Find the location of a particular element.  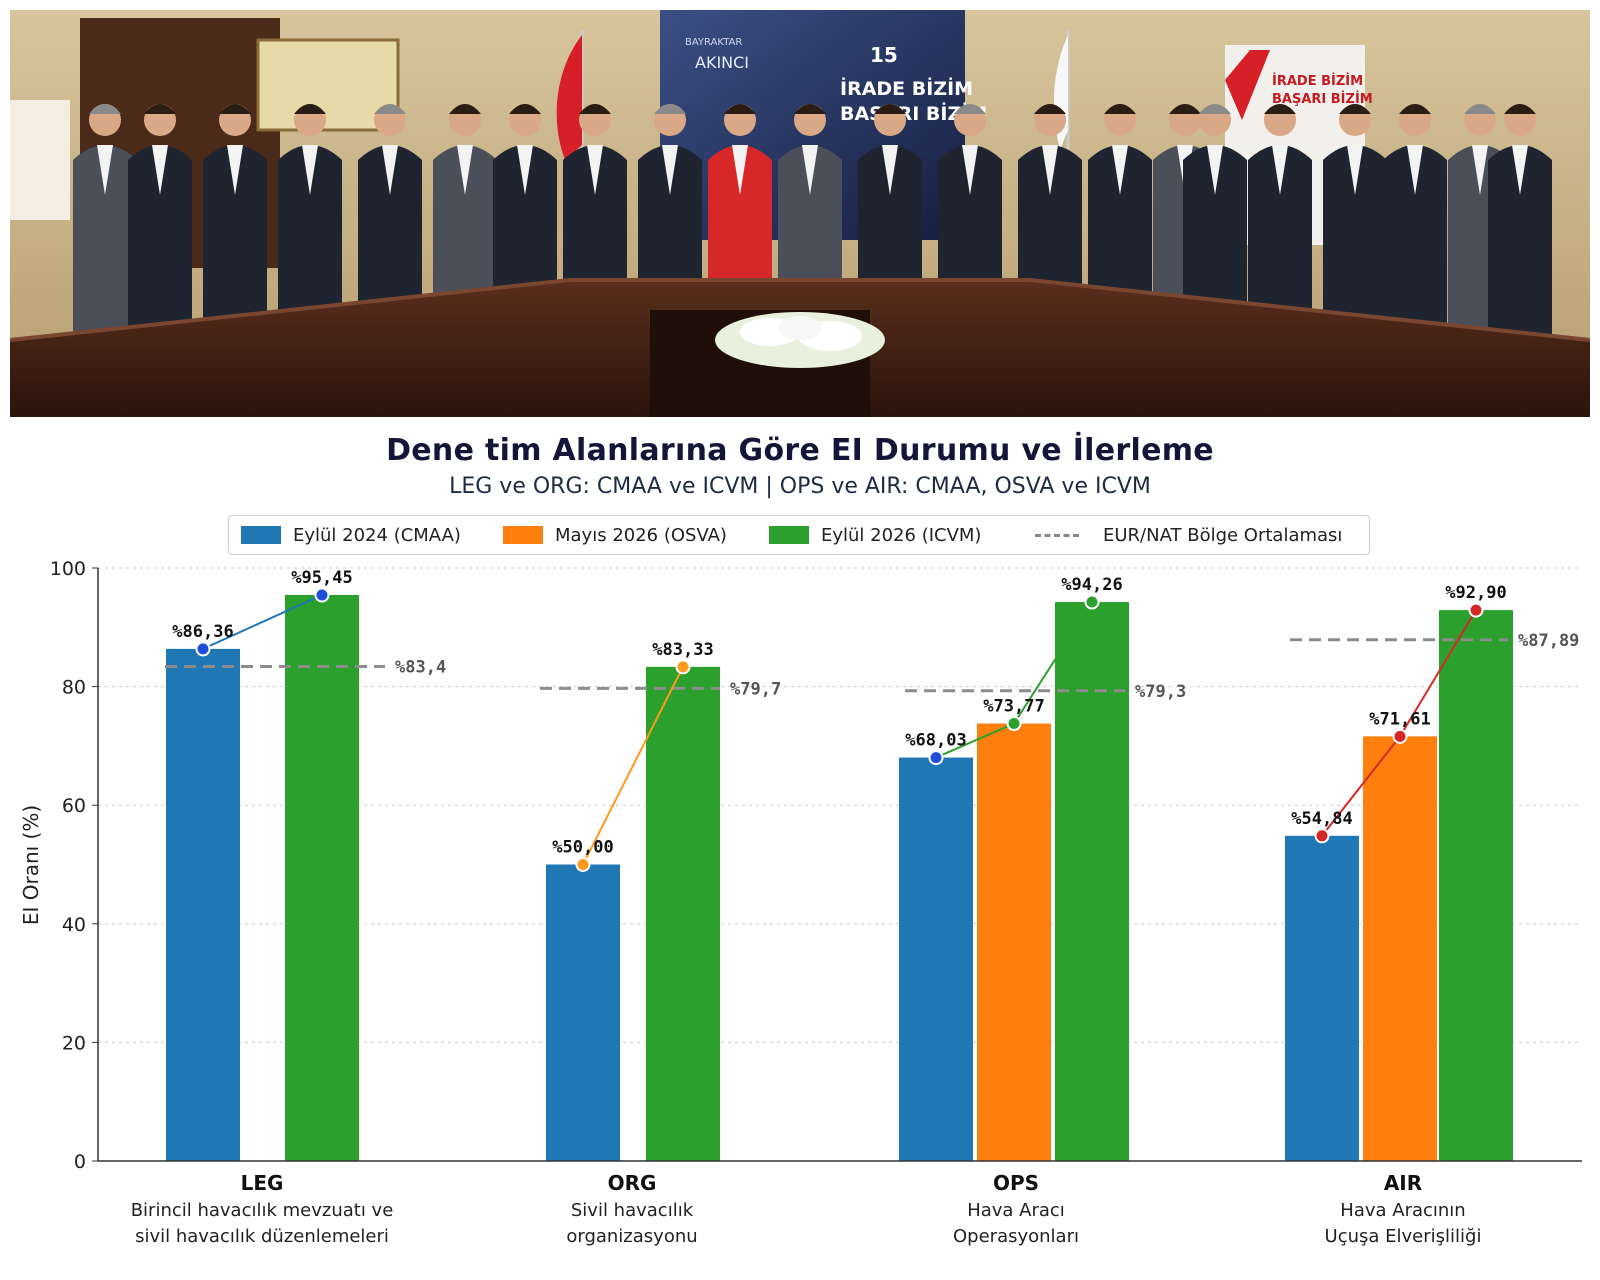

legend-swatch-osva is located at coordinates (523, 535).